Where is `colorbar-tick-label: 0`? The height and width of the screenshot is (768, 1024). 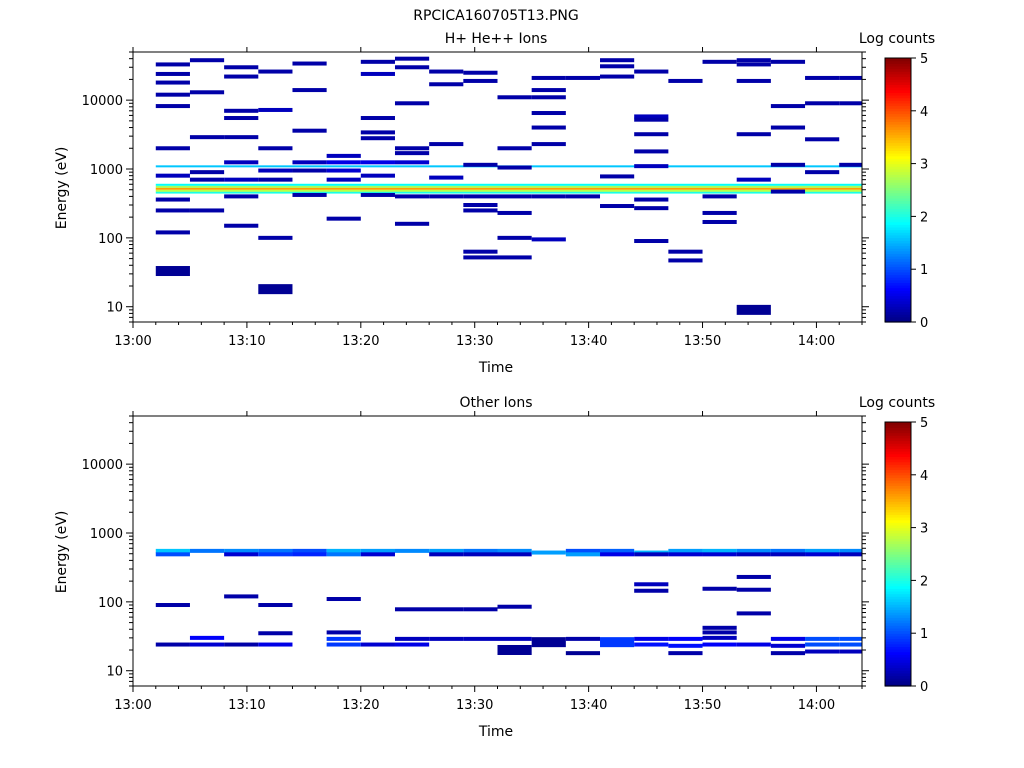 colorbar-tick-label: 0 is located at coordinates (924, 687).